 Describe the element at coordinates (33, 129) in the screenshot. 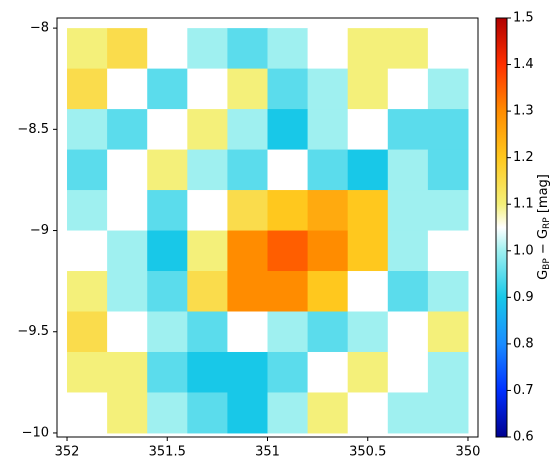

I see `y-tick-label: −8.5` at that location.